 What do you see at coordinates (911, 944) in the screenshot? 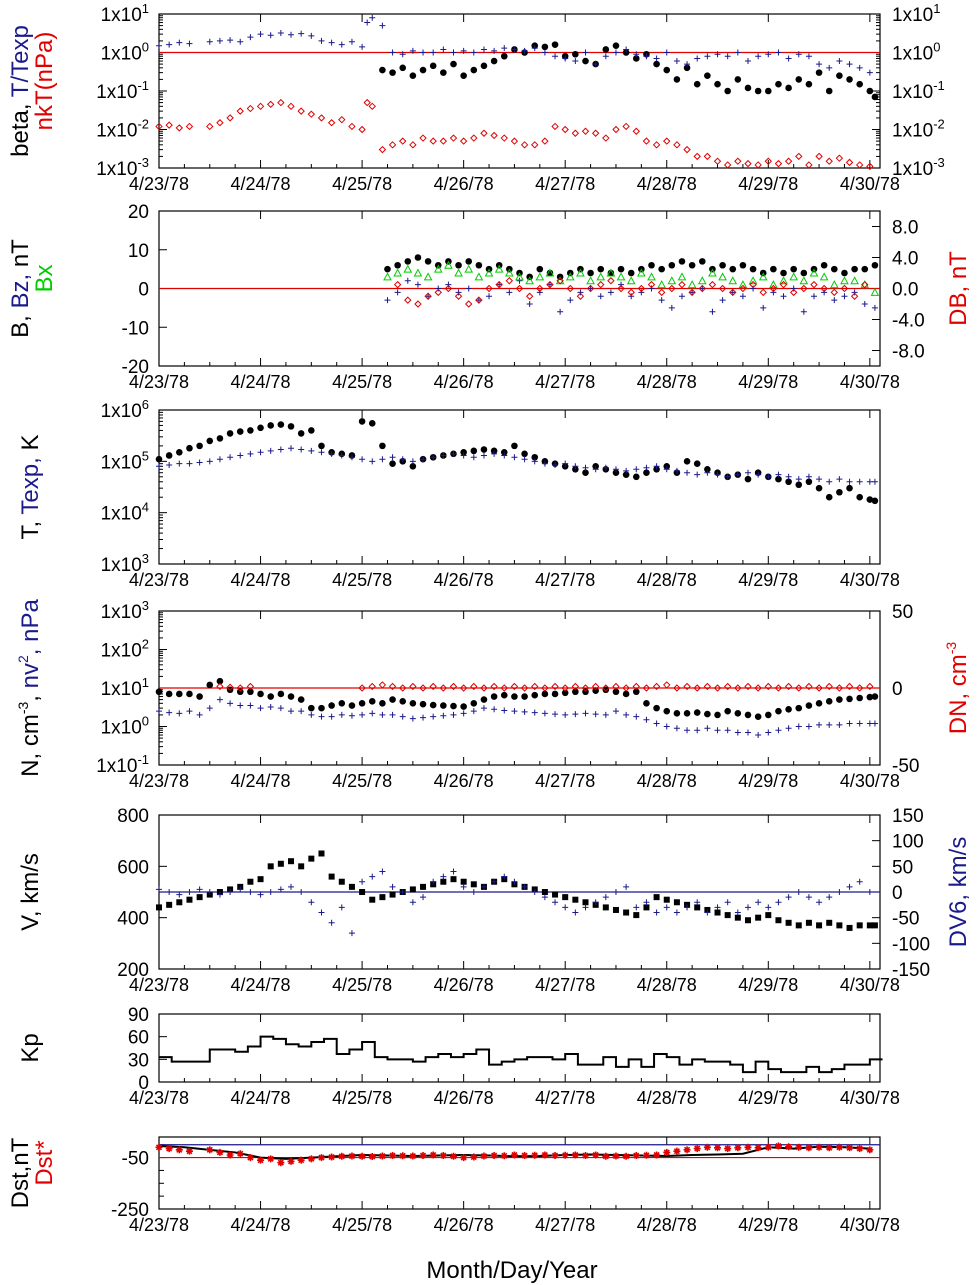
I see `right-y-tick-label: -100` at bounding box center [911, 944].